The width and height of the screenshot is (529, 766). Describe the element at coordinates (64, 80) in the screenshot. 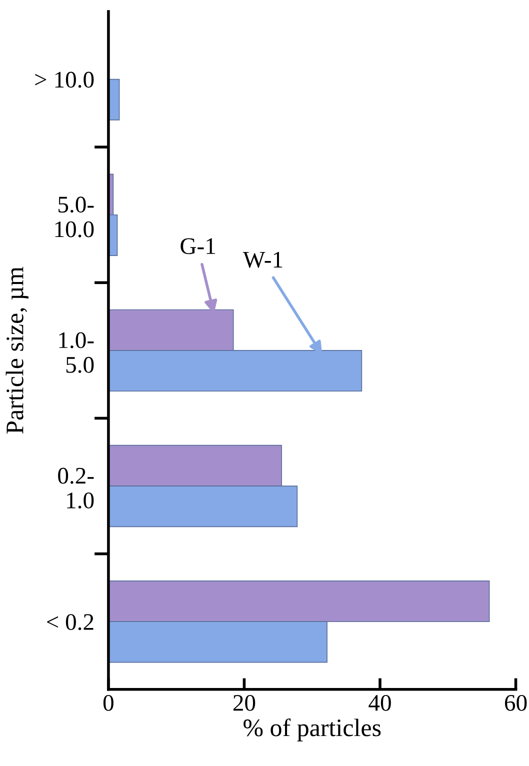

I see `y-tick-label: > 10.0` at that location.